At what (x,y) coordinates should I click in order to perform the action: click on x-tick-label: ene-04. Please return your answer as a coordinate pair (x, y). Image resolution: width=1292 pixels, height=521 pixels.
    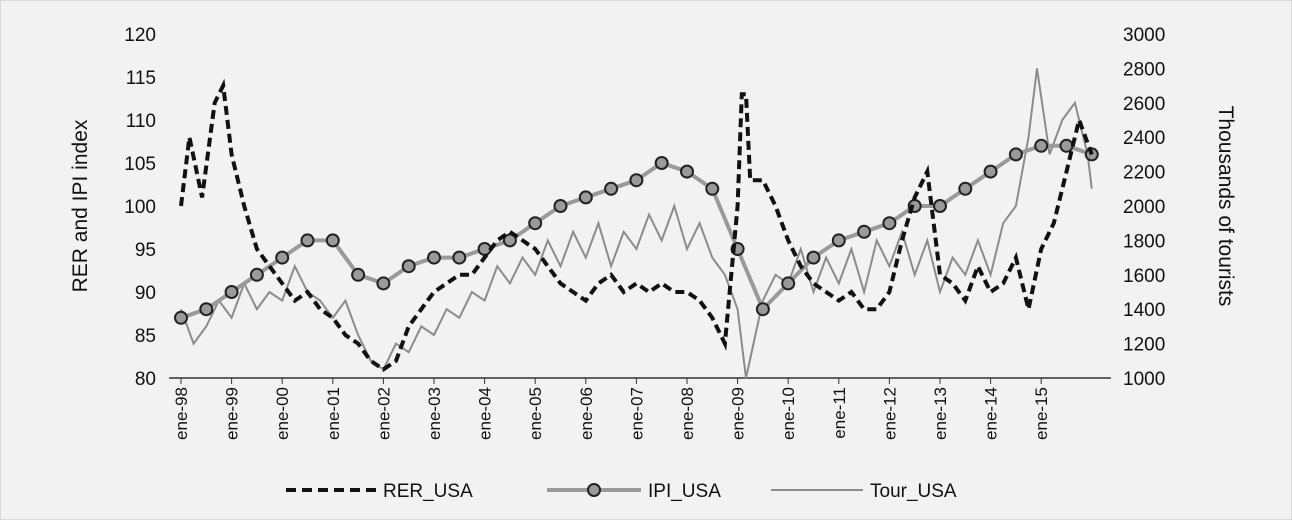
    Looking at the image, I should click on (485, 413).